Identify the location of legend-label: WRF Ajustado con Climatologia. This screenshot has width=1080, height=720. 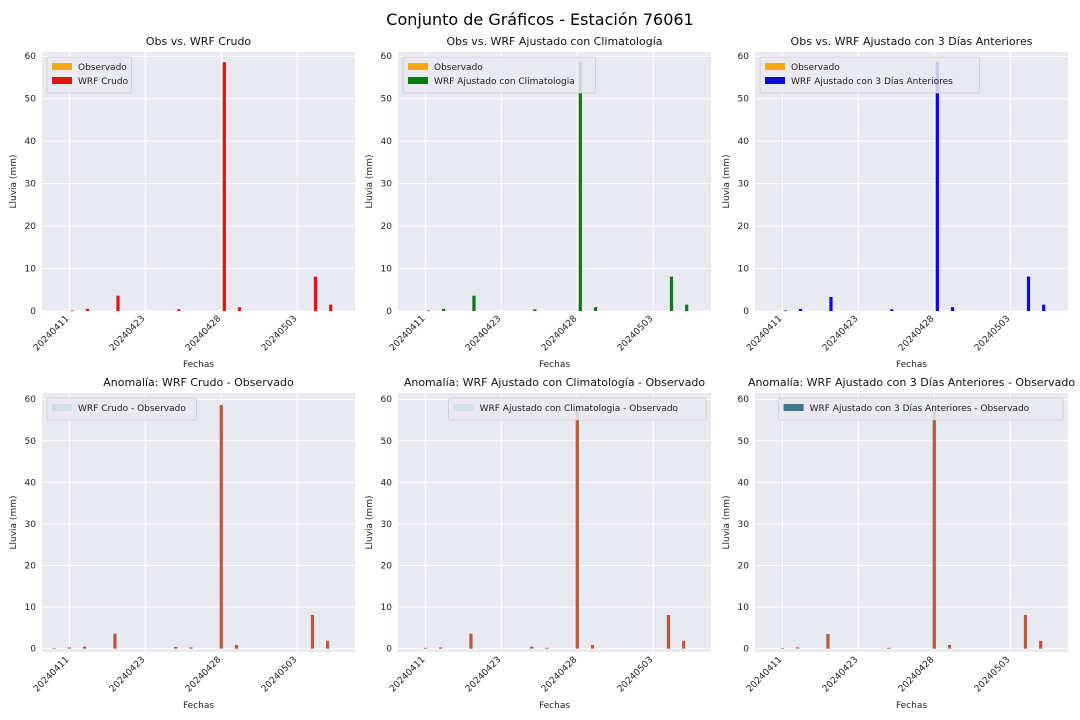
(504, 82).